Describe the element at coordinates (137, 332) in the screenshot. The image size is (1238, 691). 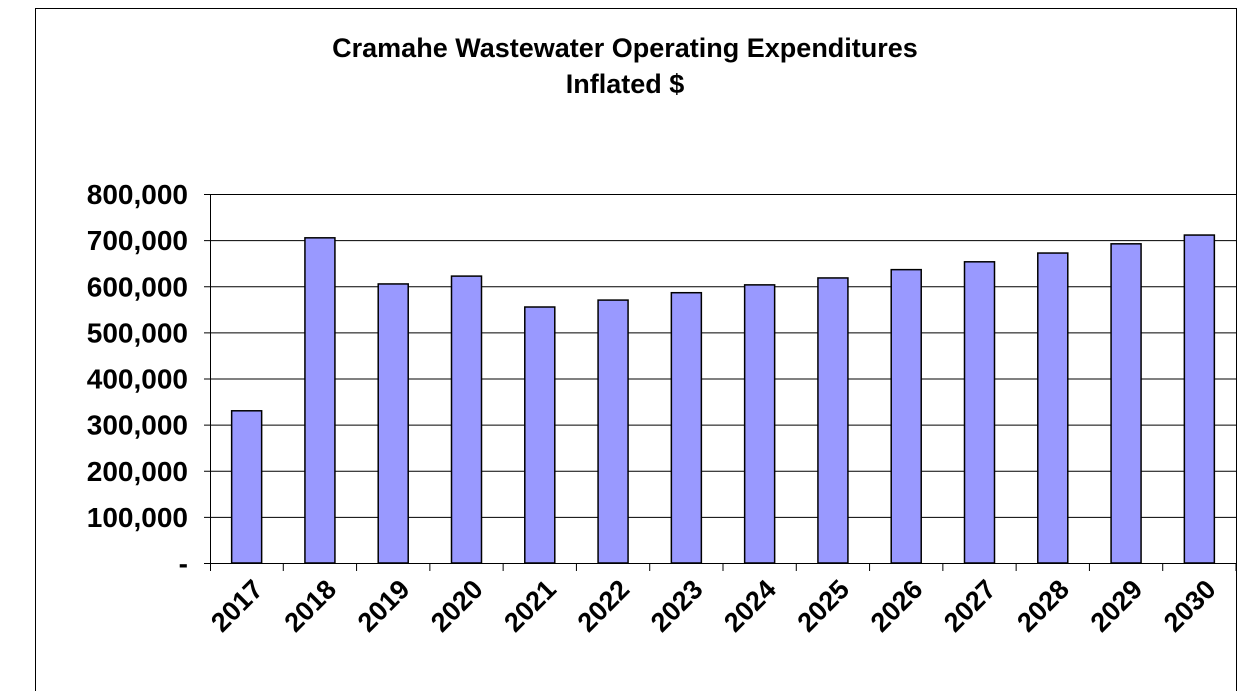
I see `y-tick-label: 500,000` at that location.